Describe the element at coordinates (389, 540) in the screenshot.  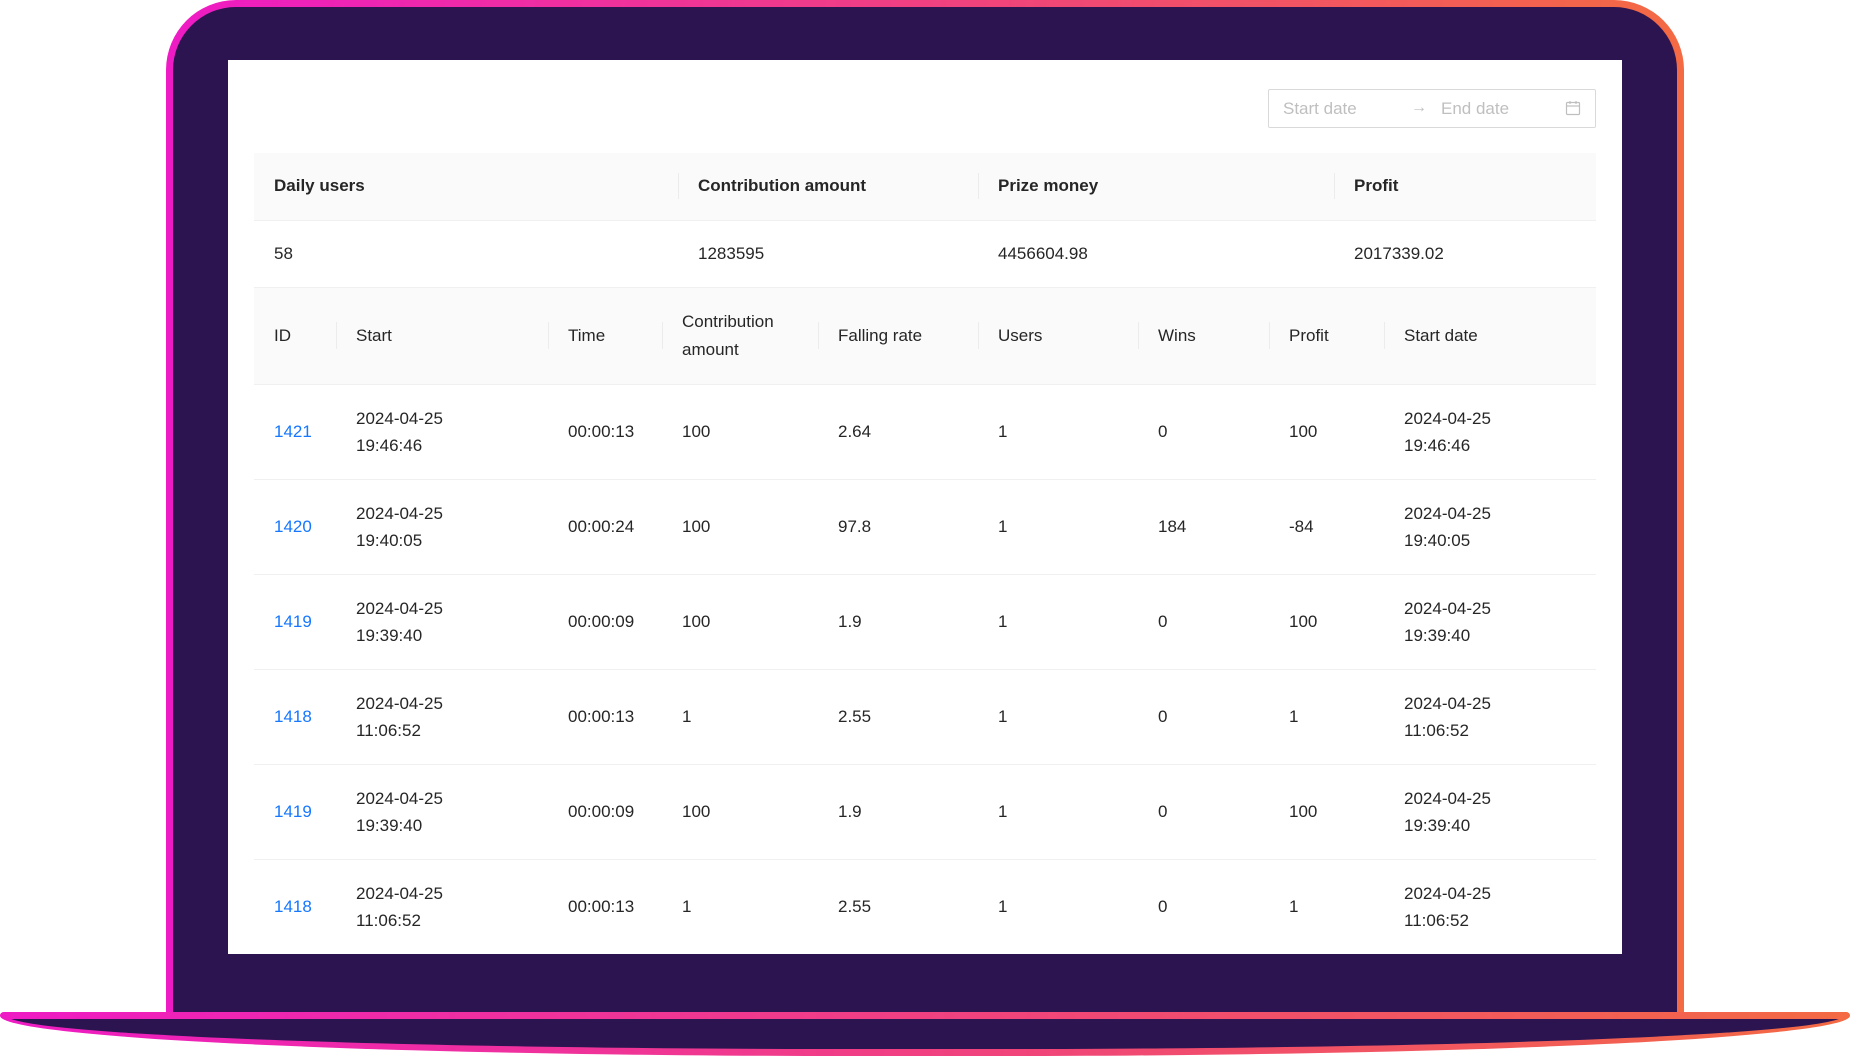
I see `start-time-text: 19:40:05` at that location.